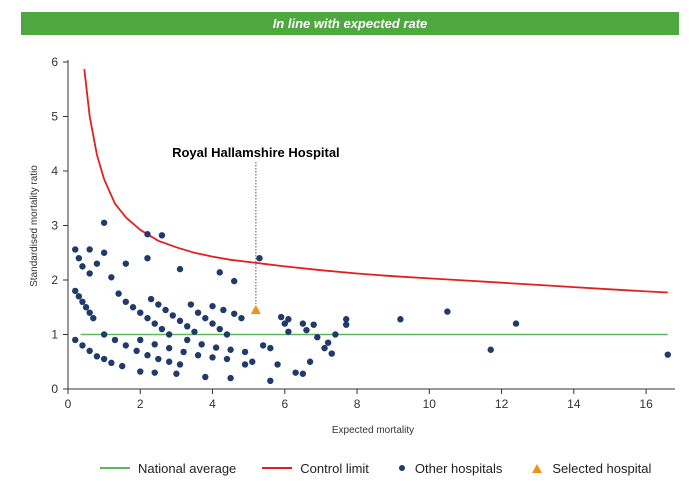 Image resolution: width=700 pixels, height=500 pixels. What do you see at coordinates (34, 226) in the screenshot?
I see `y-axis-label: Standardised mortality ratio` at bounding box center [34, 226].